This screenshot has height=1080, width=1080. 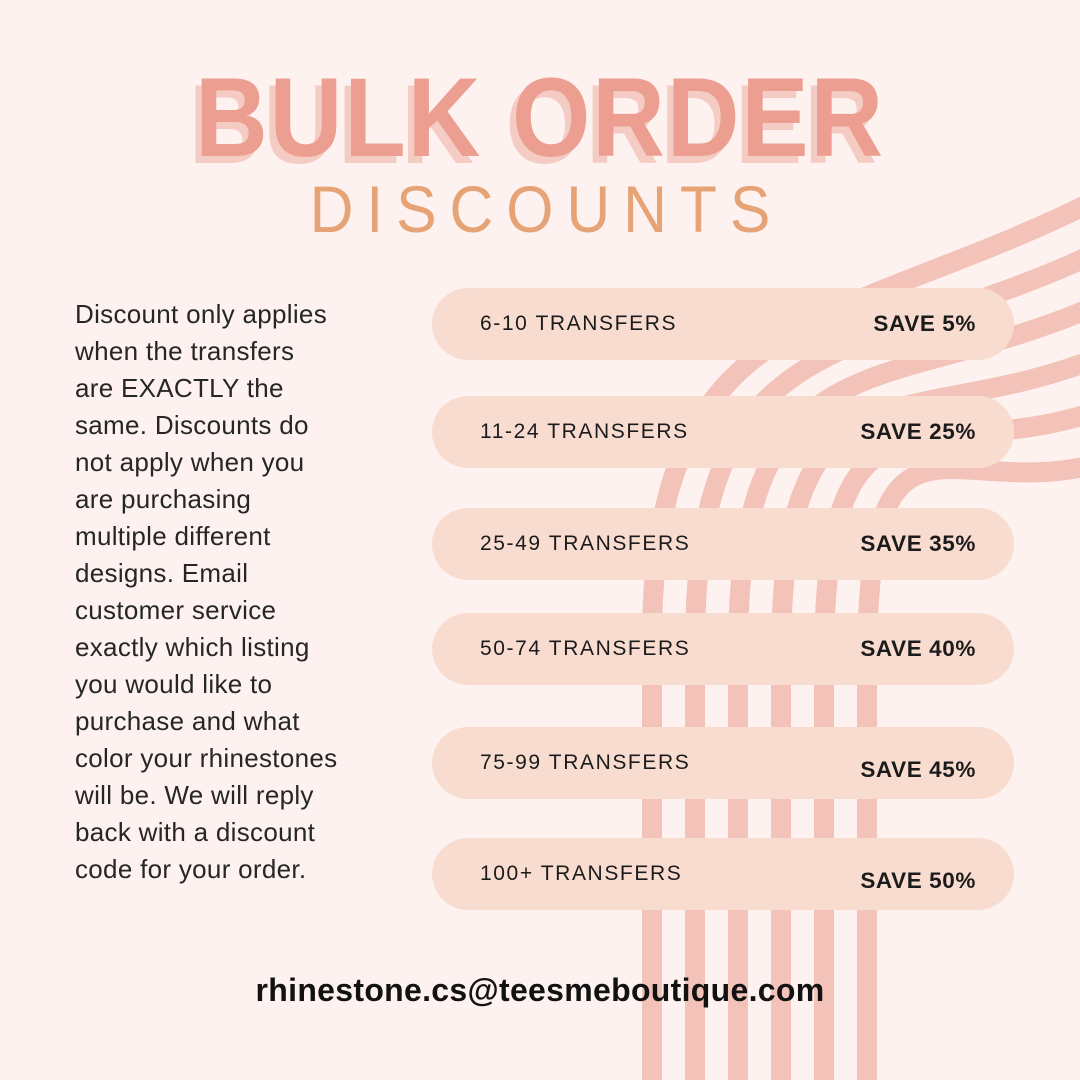 What do you see at coordinates (918, 648) in the screenshot?
I see `tier-save-value: SAVE 40%` at bounding box center [918, 648].